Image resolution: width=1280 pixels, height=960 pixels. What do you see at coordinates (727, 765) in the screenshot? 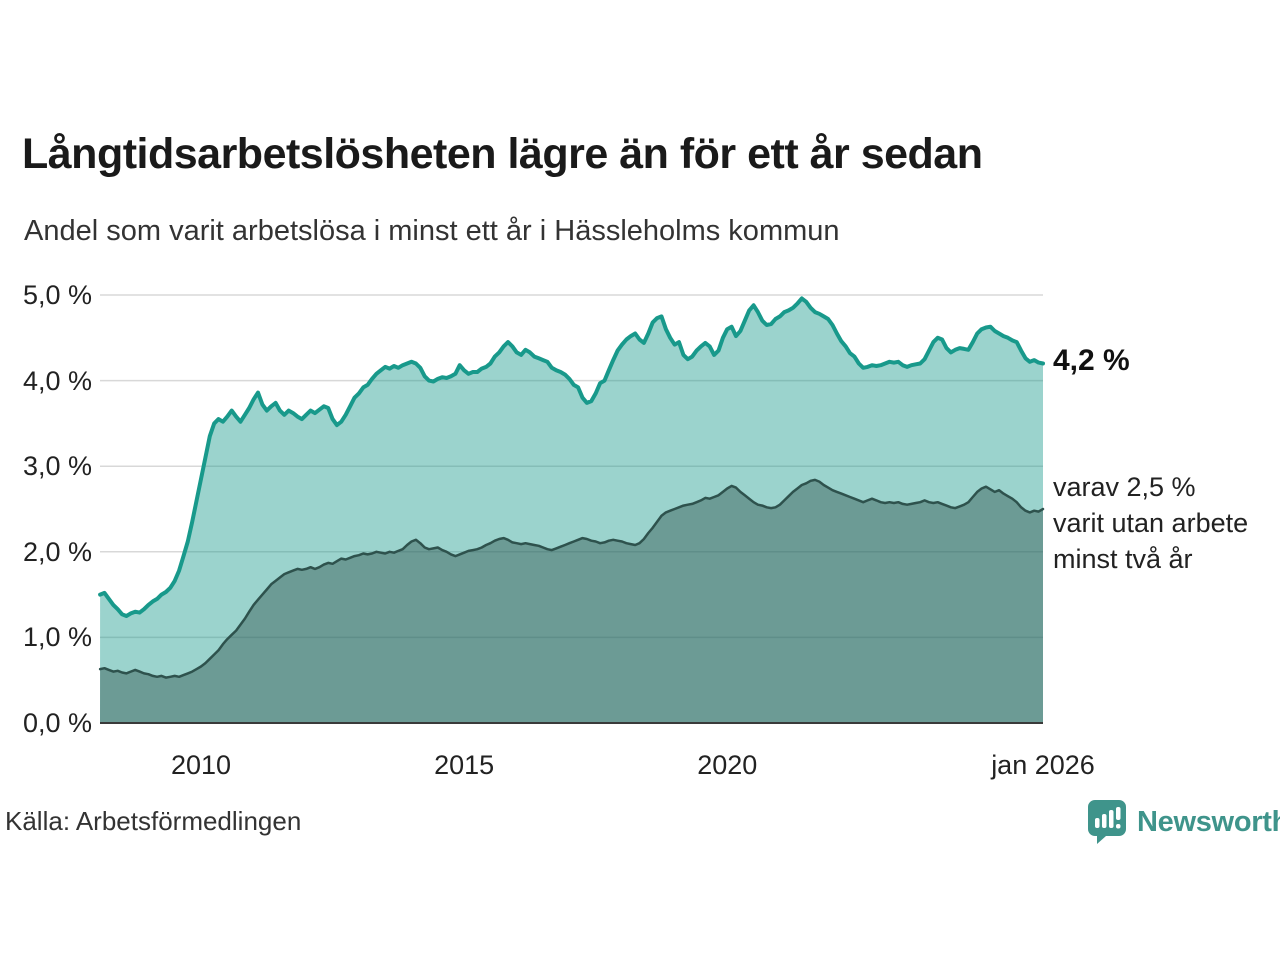
I see `x-axis-label: 2020` at bounding box center [727, 765].